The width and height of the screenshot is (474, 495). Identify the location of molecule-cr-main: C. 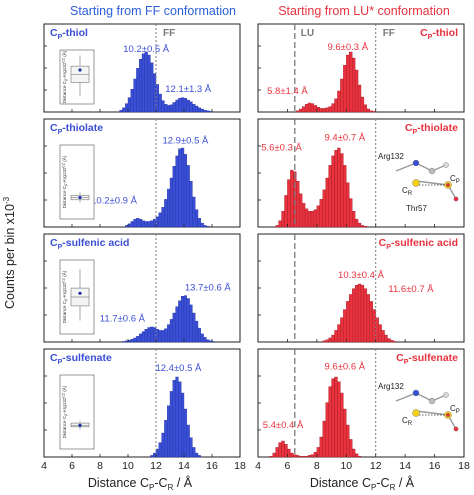
(405, 190).